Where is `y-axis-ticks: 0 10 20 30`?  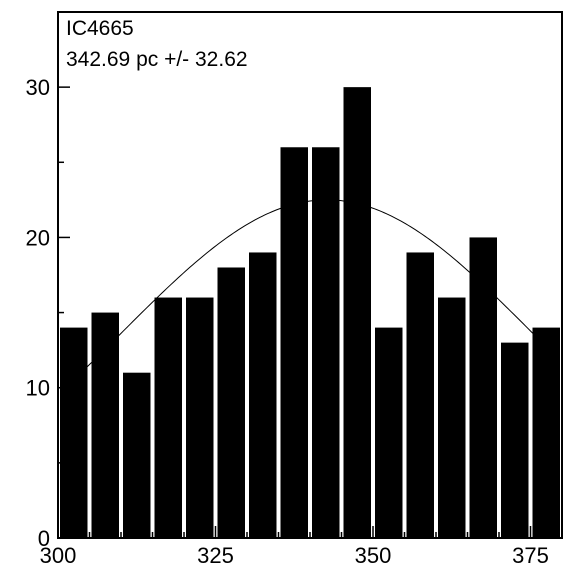
y-axis-ticks: 0 10 20 30 is located at coordinates (48, 281).